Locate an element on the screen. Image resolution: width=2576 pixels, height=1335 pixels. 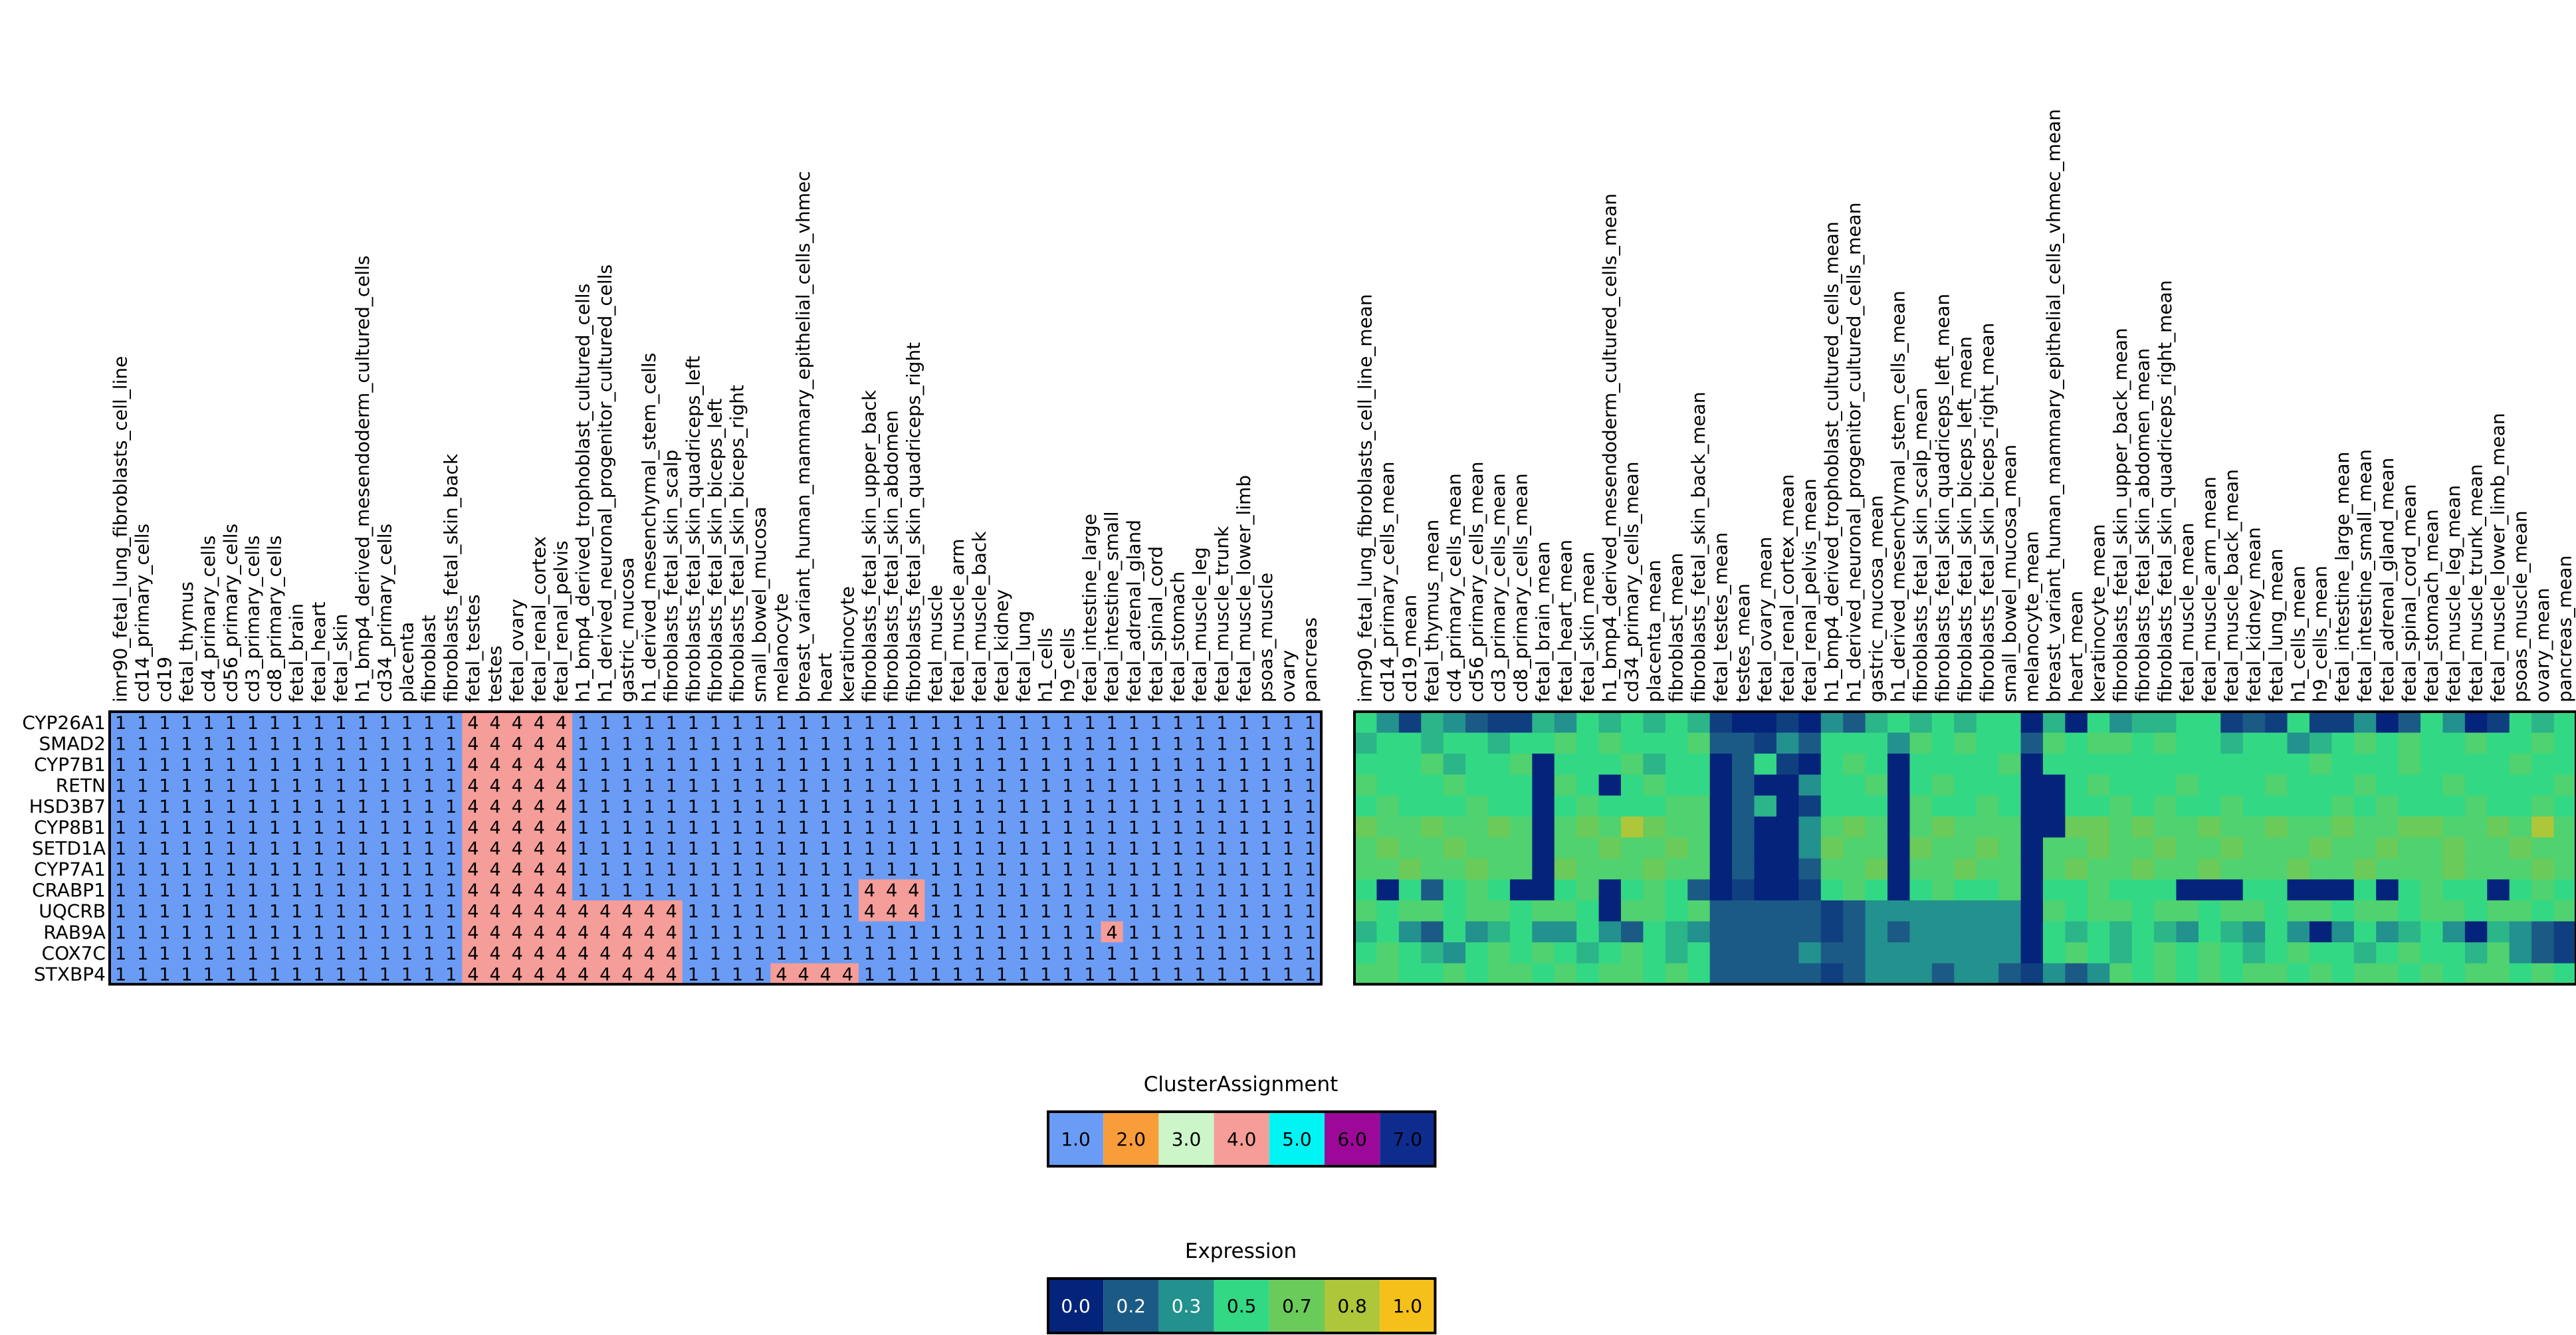
column-label: fetal_thymus is located at coordinates (186, 641).